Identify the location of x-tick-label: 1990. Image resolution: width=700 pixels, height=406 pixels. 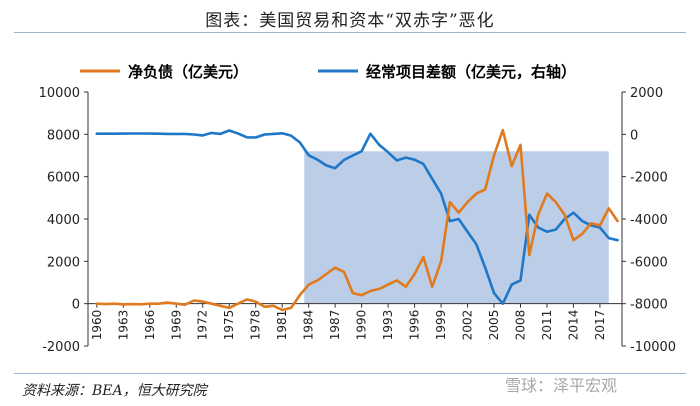
(362, 325).